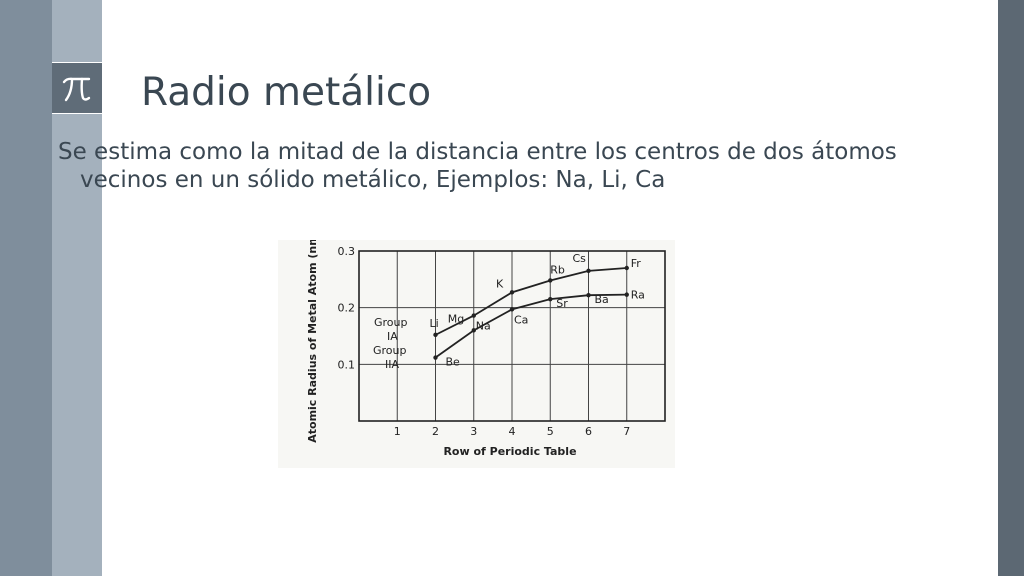  I want to click on logo-box, so click(77, 88).